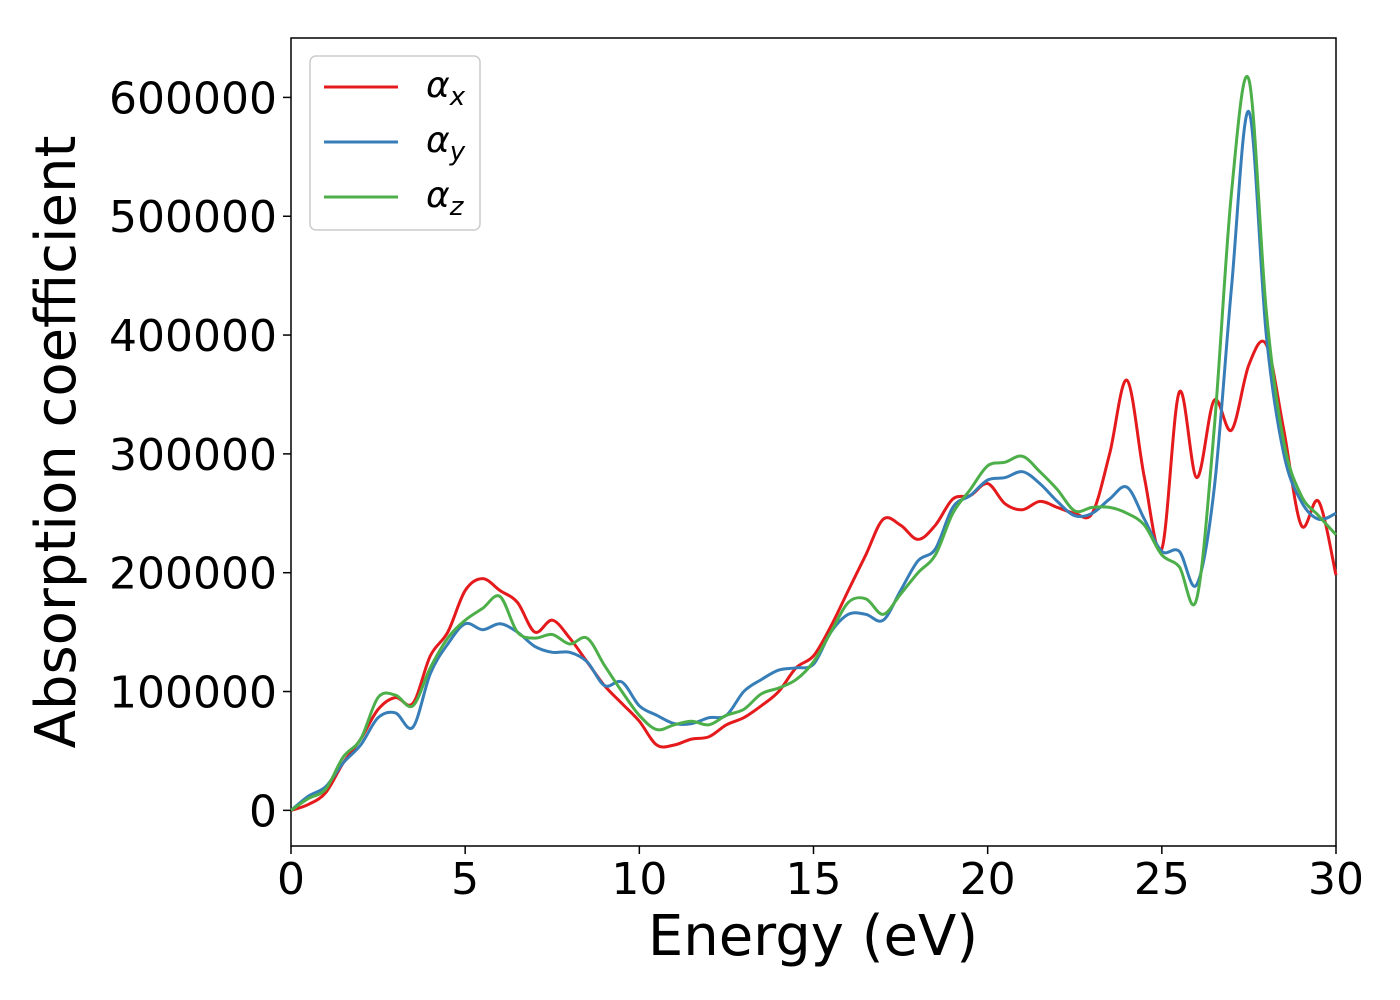 This screenshot has height=1000, width=1400. I want to click on y-tick-label: 500000, so click(193, 217).